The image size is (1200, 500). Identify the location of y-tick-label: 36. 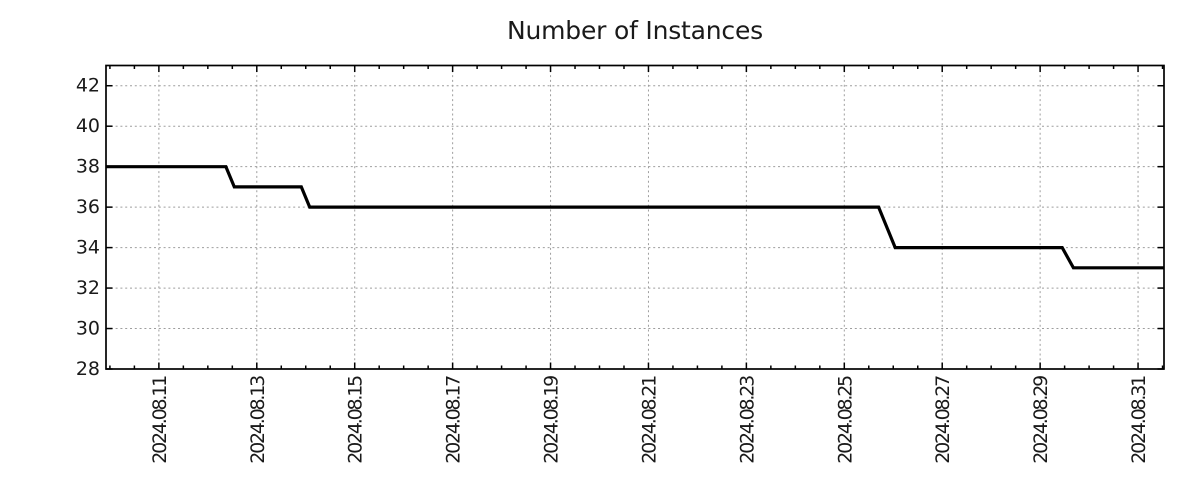
(88, 207).